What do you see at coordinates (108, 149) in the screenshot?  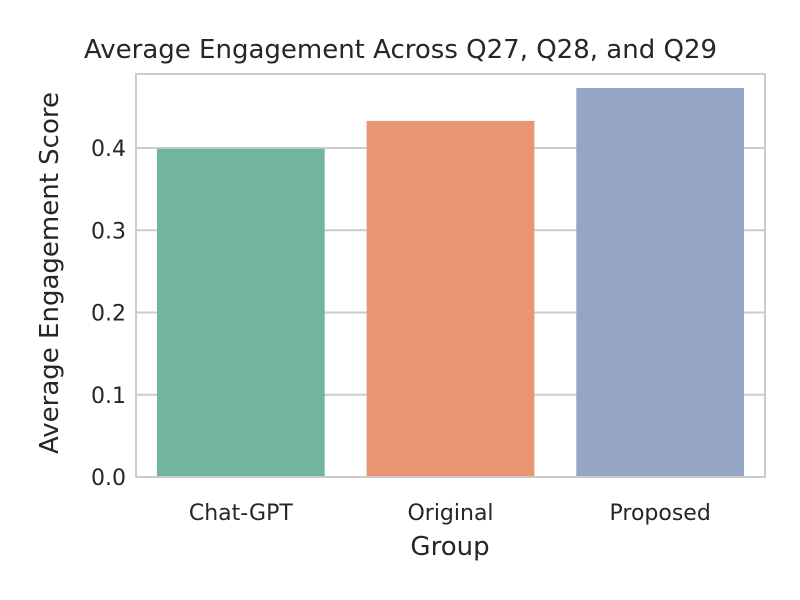 I see `y-tick-label: 0.4` at bounding box center [108, 149].